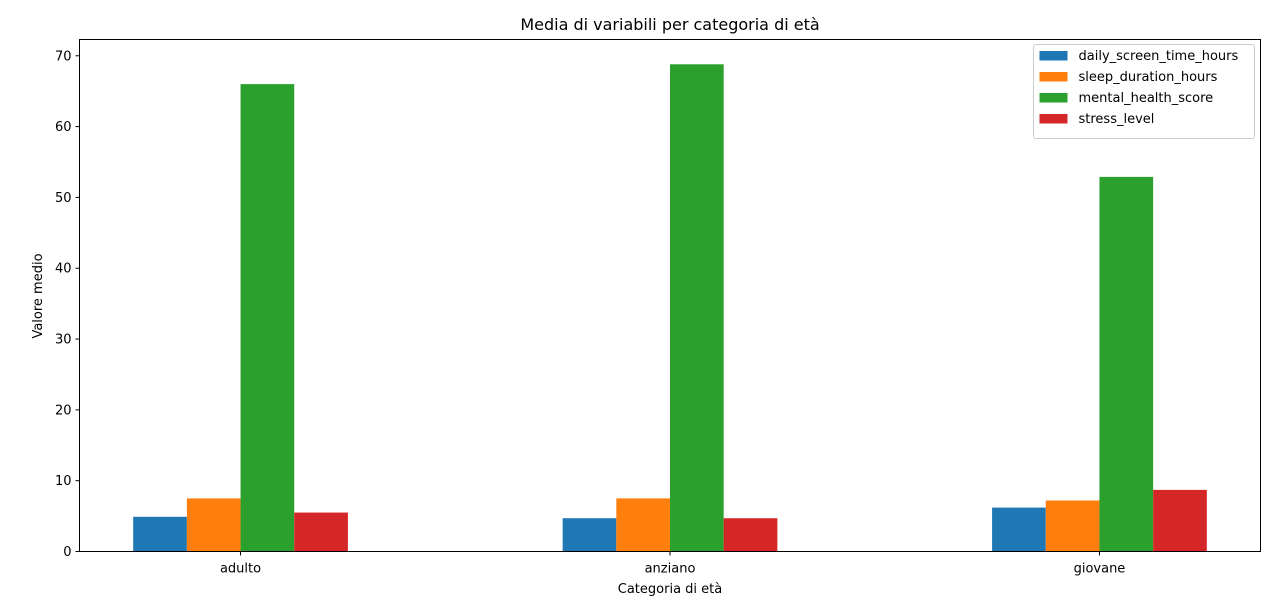 The image size is (1280, 612). Describe the element at coordinates (63, 410) in the screenshot. I see `y-tick-label: 20` at that location.